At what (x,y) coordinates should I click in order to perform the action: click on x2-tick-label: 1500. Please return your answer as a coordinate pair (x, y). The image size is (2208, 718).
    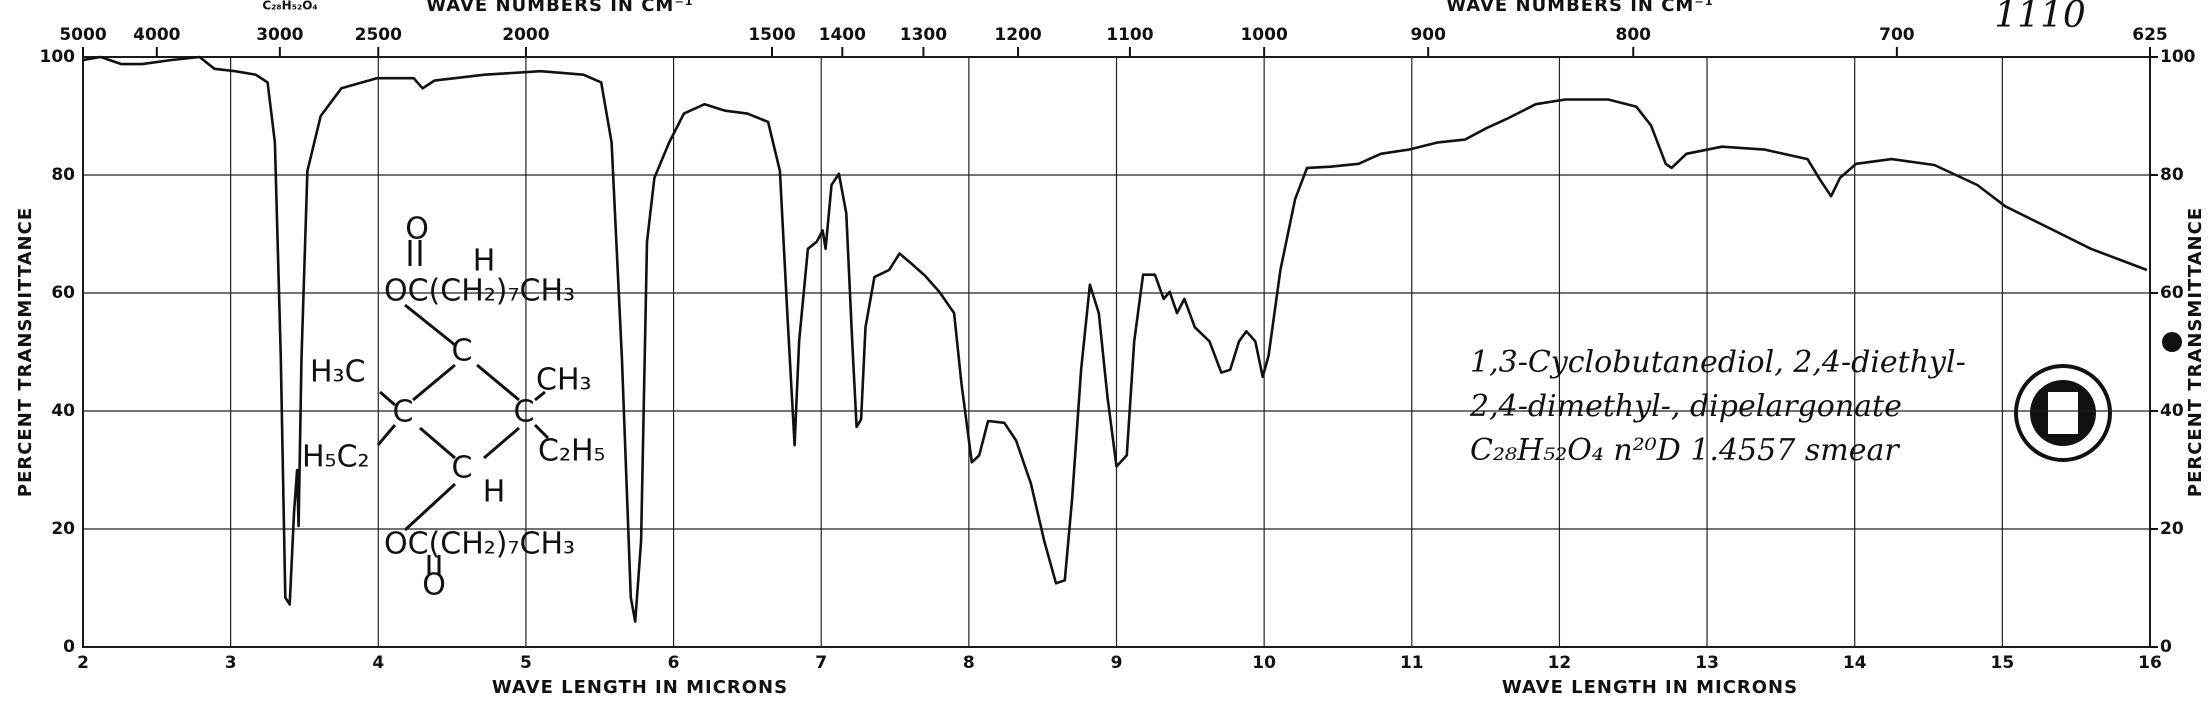
    Looking at the image, I should click on (771, 35).